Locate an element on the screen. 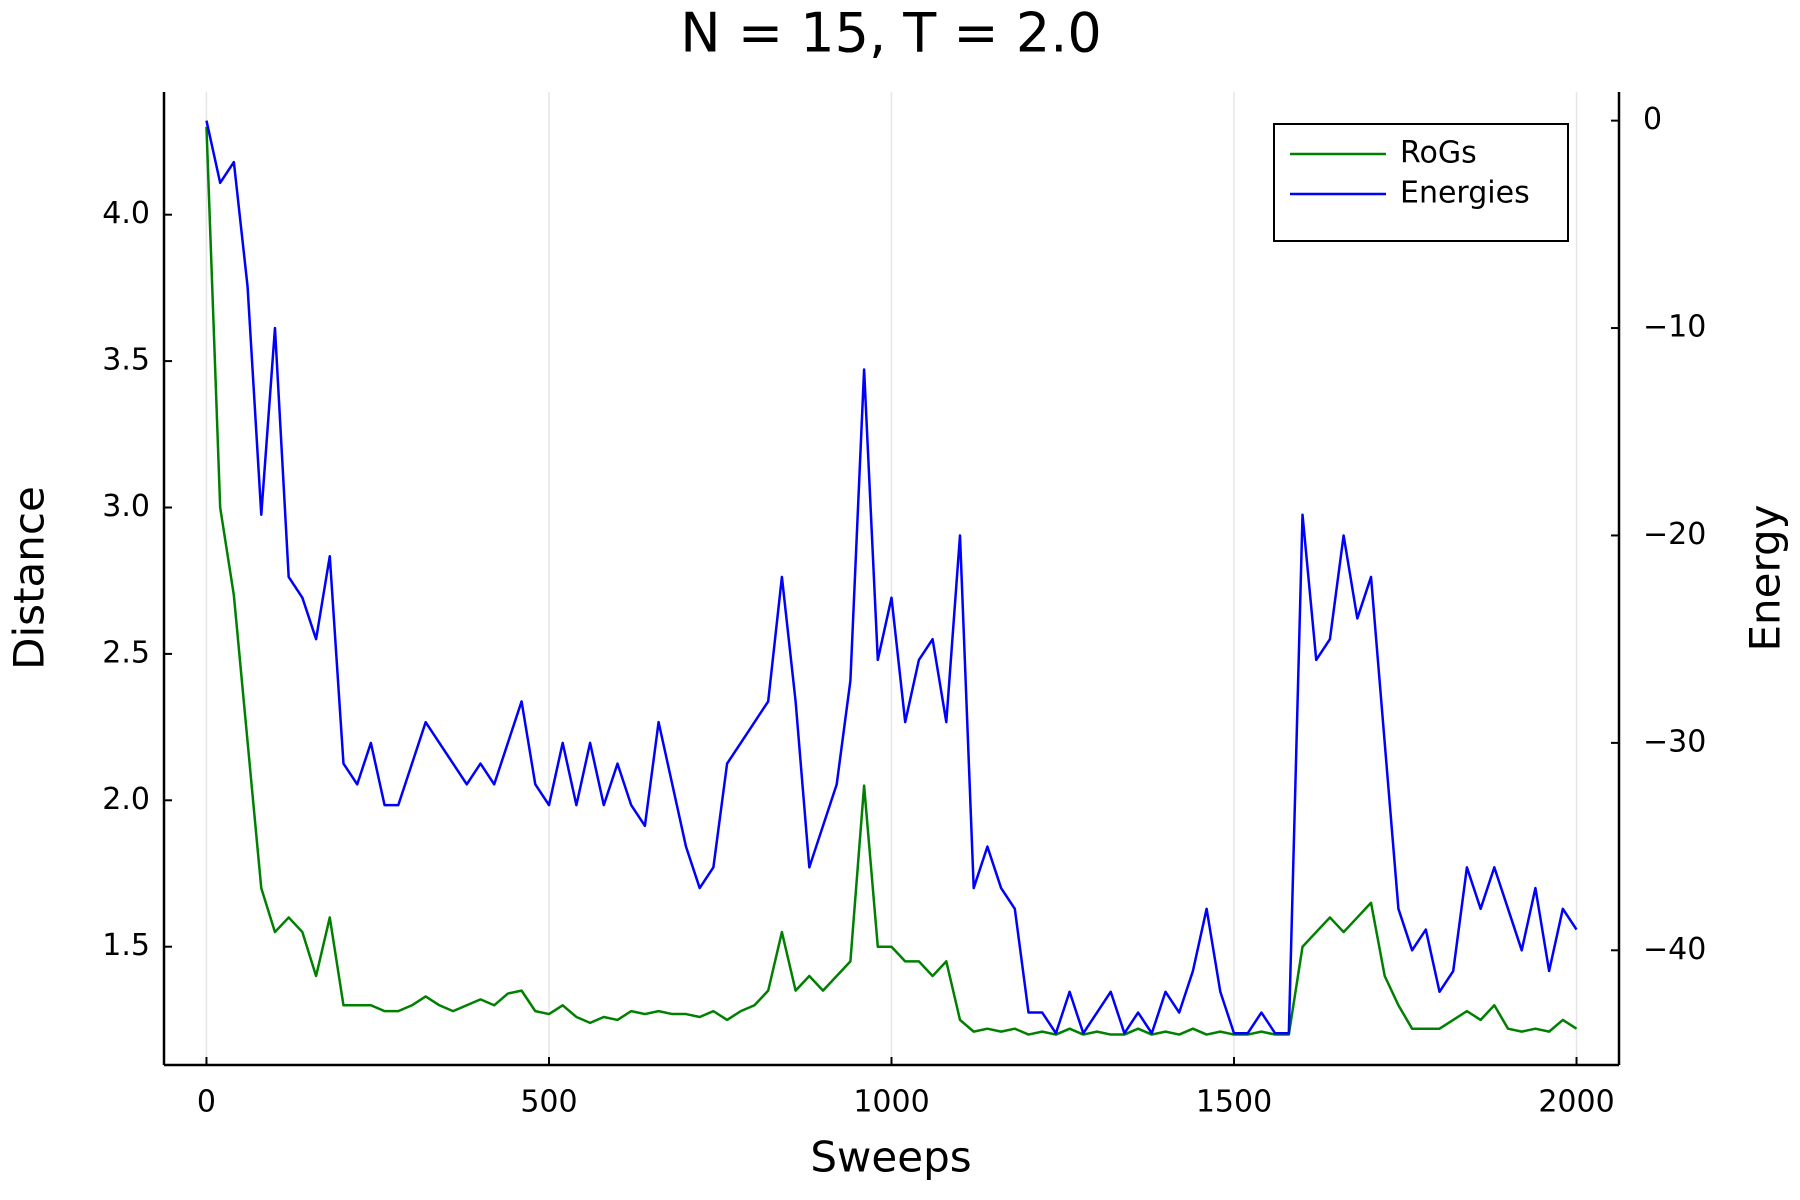 The image size is (1800, 1200). legend-label: Energies is located at coordinates (1465, 193).